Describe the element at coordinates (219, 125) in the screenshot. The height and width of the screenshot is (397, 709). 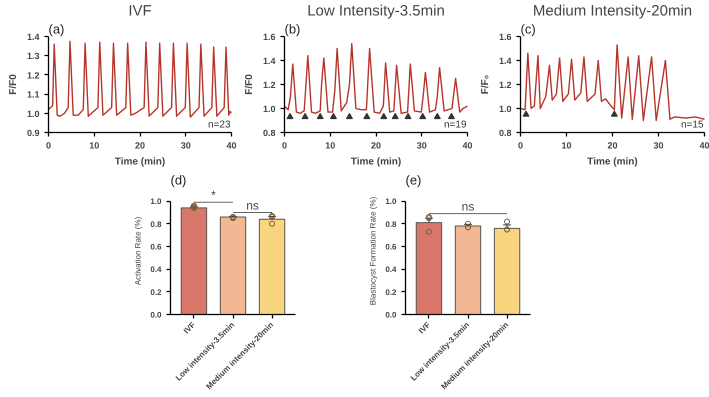
I see `annotation: n=23` at that location.